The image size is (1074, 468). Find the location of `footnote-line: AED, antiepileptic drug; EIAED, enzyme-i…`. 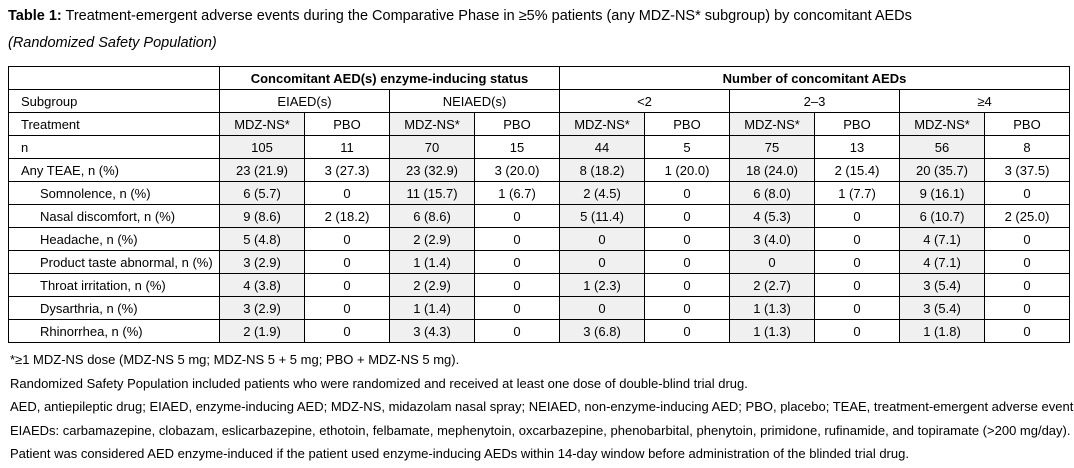

footnote-line: AED, antiepileptic drug; EIAED, enzyme-i… is located at coordinates (542, 406).